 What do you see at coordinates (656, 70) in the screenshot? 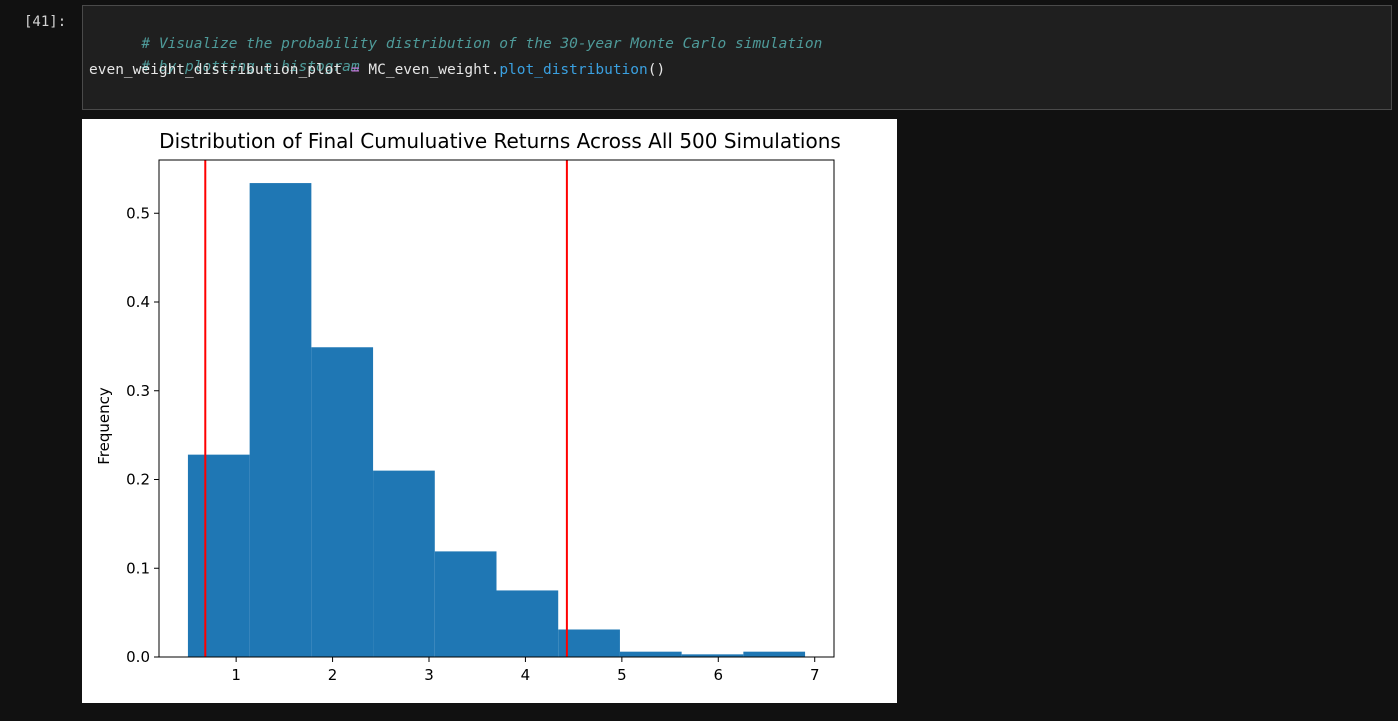
I see `code-call-parens: ()` at bounding box center [656, 70].